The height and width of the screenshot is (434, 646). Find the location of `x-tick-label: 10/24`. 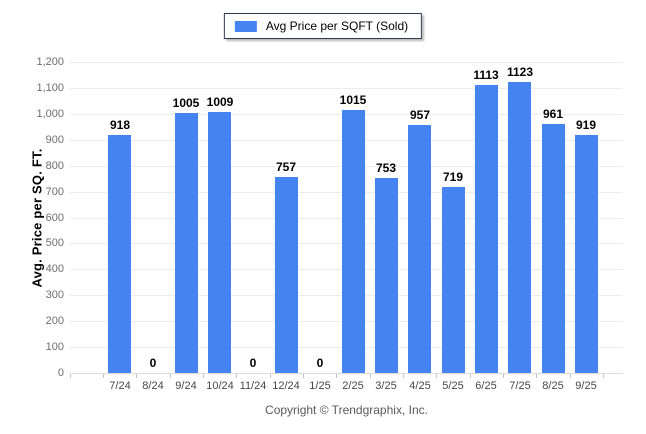

x-tick-label: 10/24 is located at coordinates (220, 386).